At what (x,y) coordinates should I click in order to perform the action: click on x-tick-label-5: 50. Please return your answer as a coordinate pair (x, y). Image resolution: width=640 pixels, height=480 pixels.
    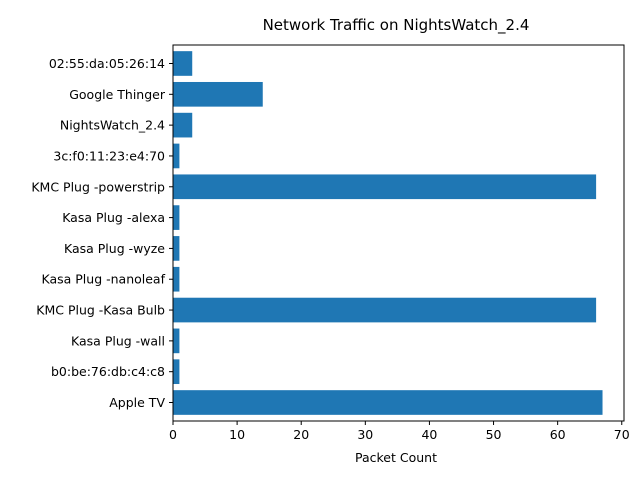
    Looking at the image, I should click on (494, 434).